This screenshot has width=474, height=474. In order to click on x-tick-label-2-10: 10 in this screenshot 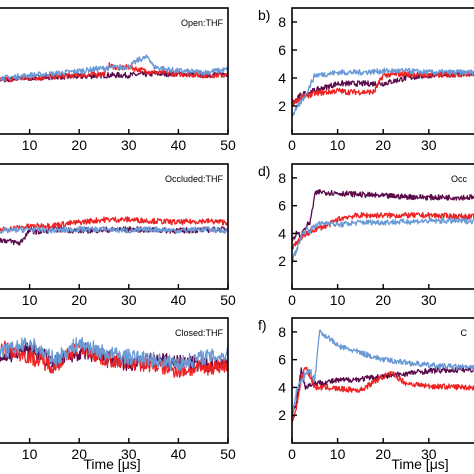, I will do `click(30, 300)`.